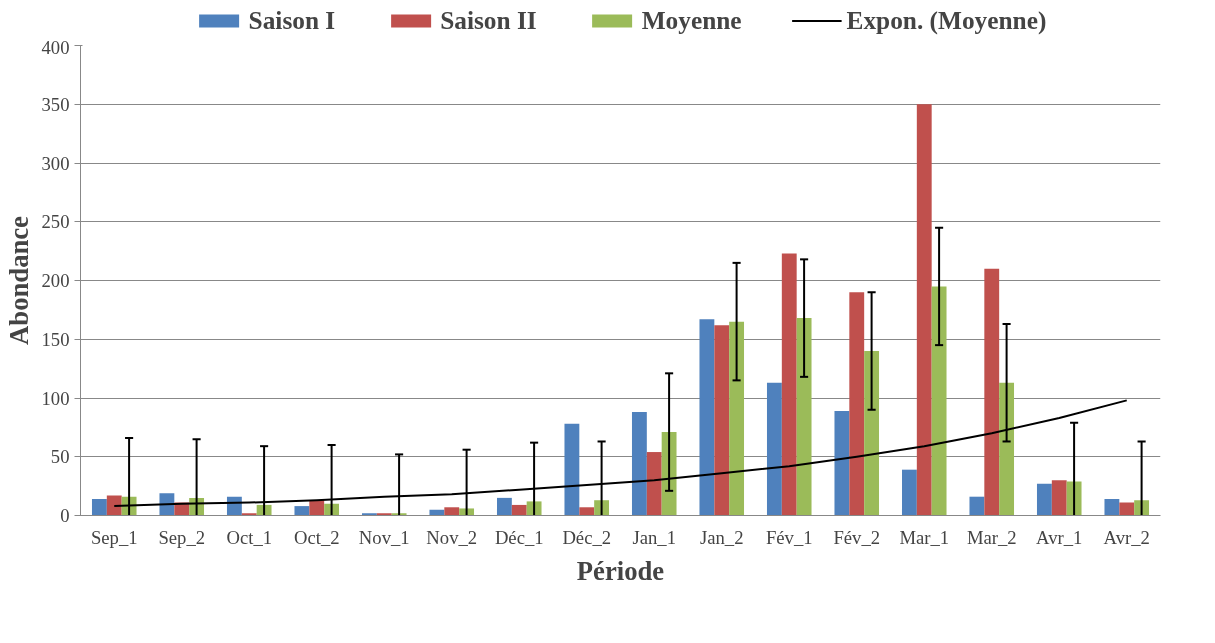  What do you see at coordinates (55, 47) in the screenshot?
I see `y-tick-label: 400` at bounding box center [55, 47].